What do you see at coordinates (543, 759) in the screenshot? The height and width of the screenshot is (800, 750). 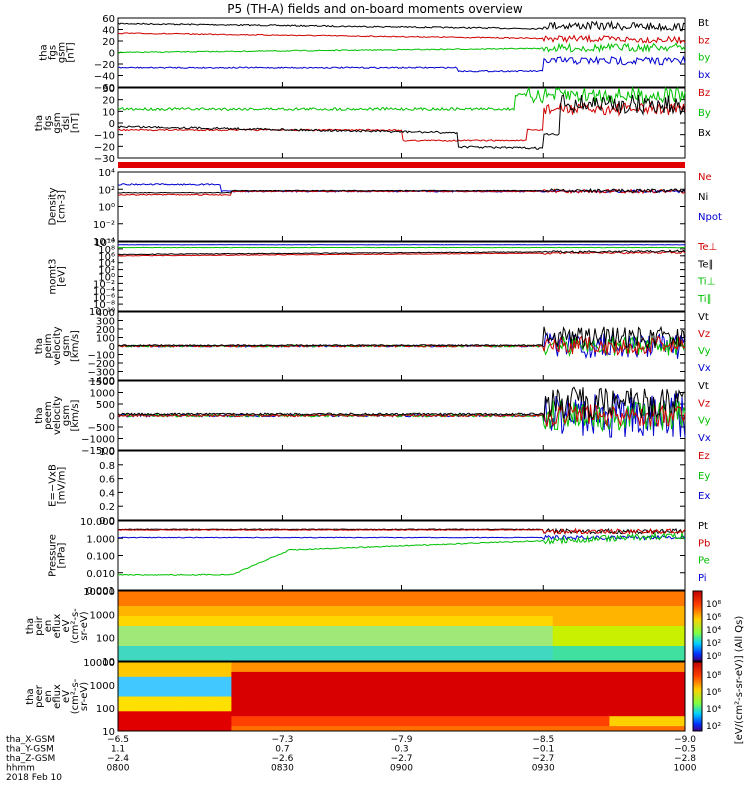 I see `x-row-value: −2.7` at bounding box center [543, 759].